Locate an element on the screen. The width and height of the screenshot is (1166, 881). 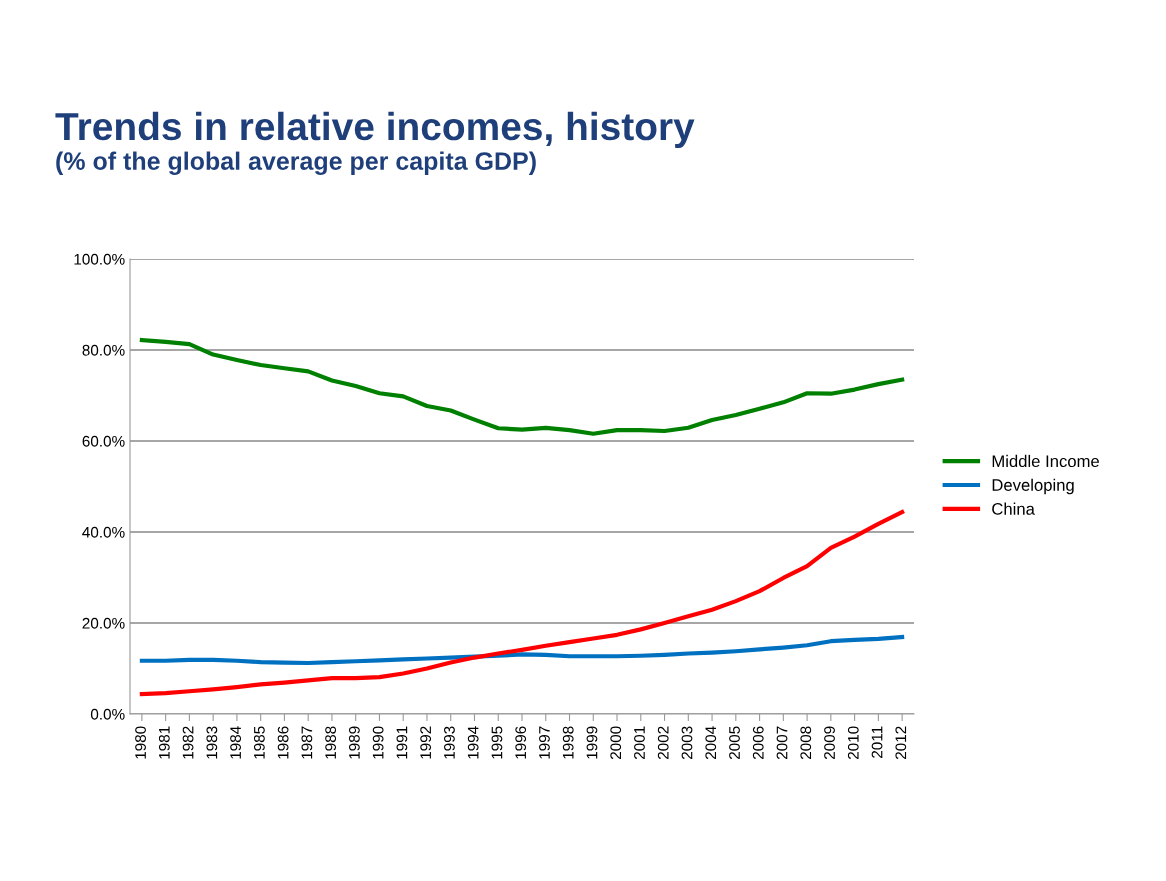
x-tick-label: 1996 is located at coordinates (521, 742).